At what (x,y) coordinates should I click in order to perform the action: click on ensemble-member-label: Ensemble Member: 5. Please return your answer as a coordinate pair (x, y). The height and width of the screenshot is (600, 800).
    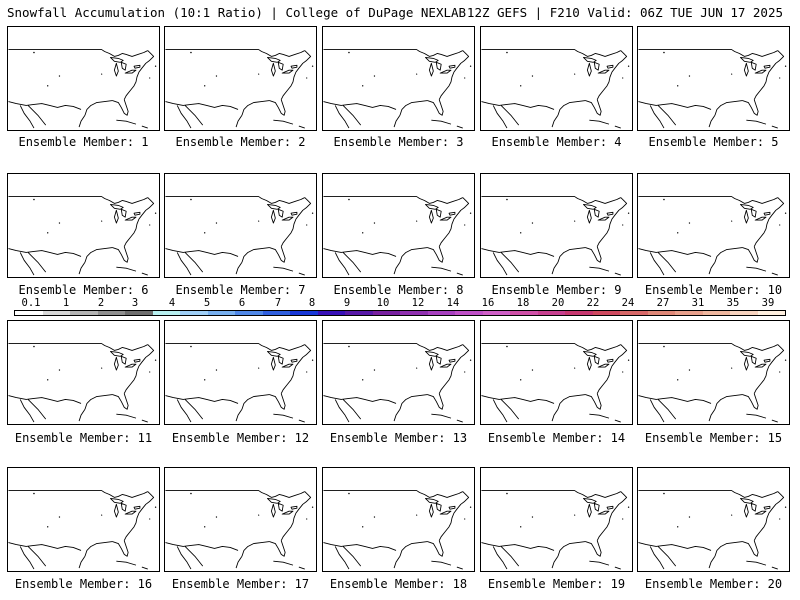
    Looking at the image, I should click on (713, 142).